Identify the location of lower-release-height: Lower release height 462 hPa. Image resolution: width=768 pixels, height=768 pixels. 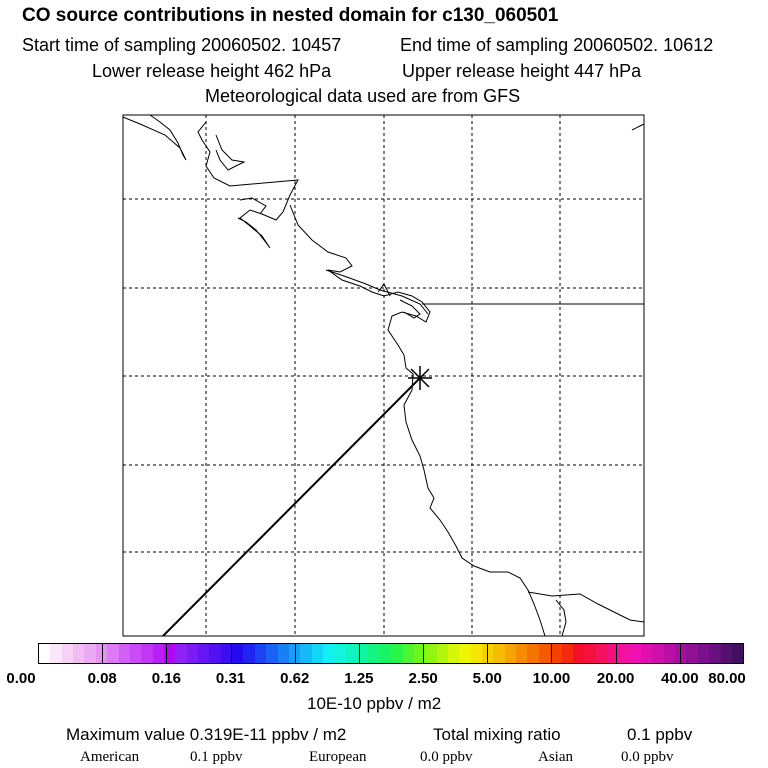
(212, 71).